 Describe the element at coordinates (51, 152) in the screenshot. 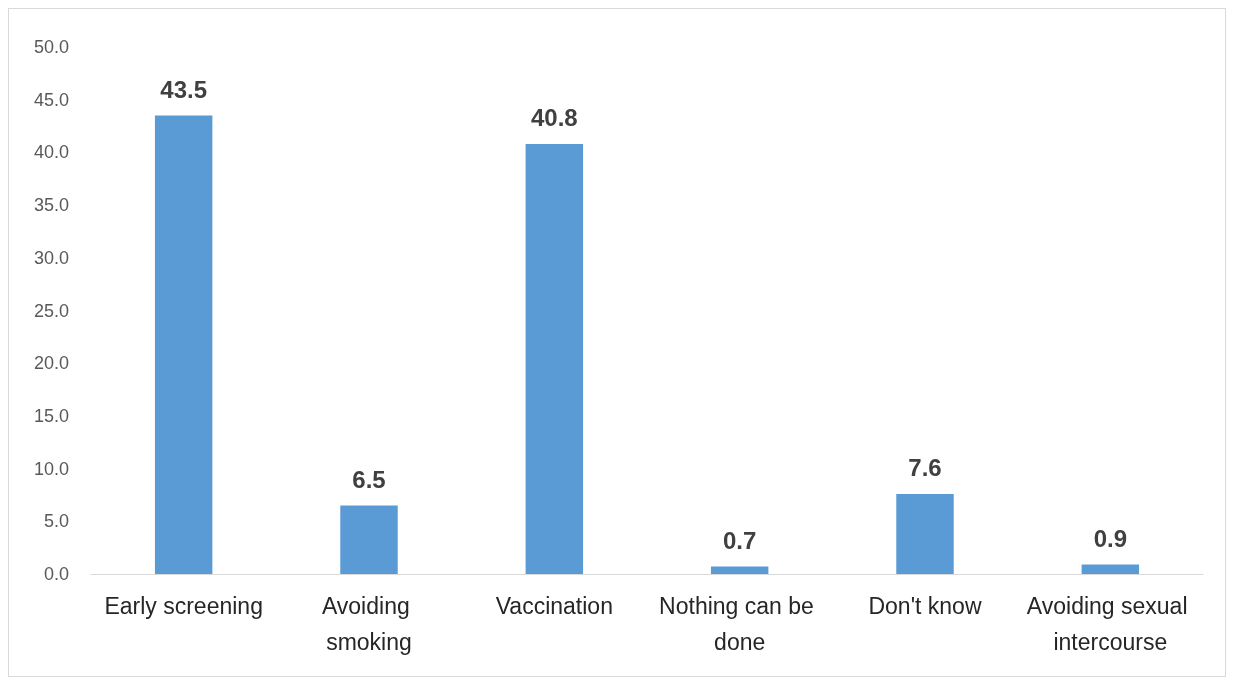

I see `y-tick-label: 40.0` at that location.